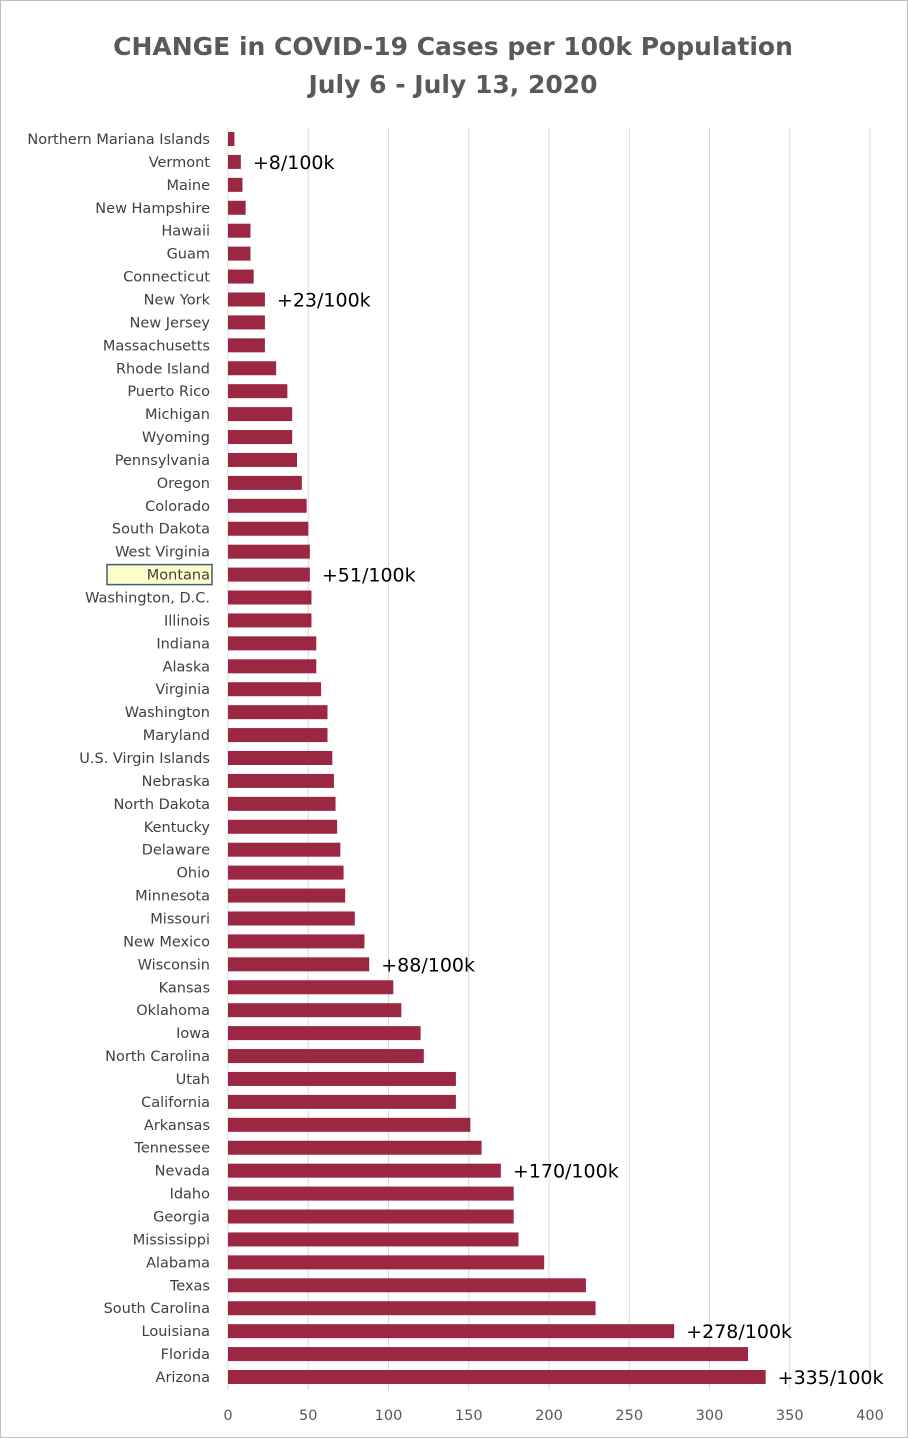 This screenshot has width=908, height=1438. Describe the element at coordinates (183, 484) in the screenshot. I see `category-label: Oregon` at that location.